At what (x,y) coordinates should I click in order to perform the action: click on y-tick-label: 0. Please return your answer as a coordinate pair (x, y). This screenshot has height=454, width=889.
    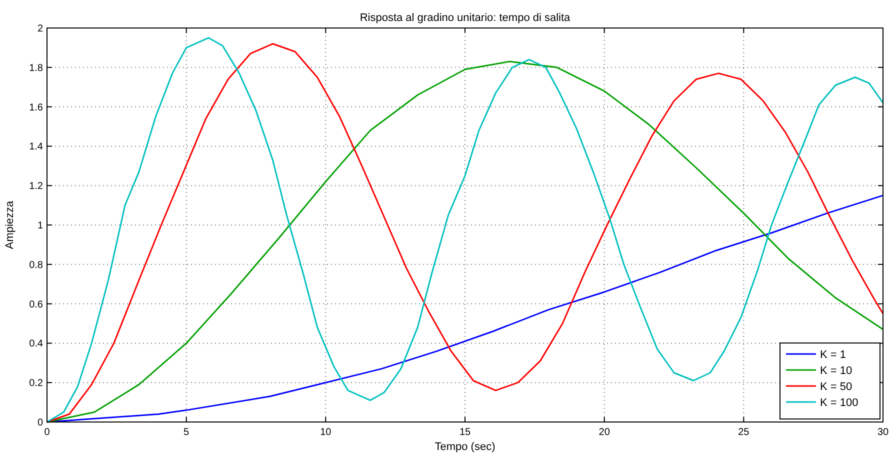
    Looking at the image, I should click on (40, 423).